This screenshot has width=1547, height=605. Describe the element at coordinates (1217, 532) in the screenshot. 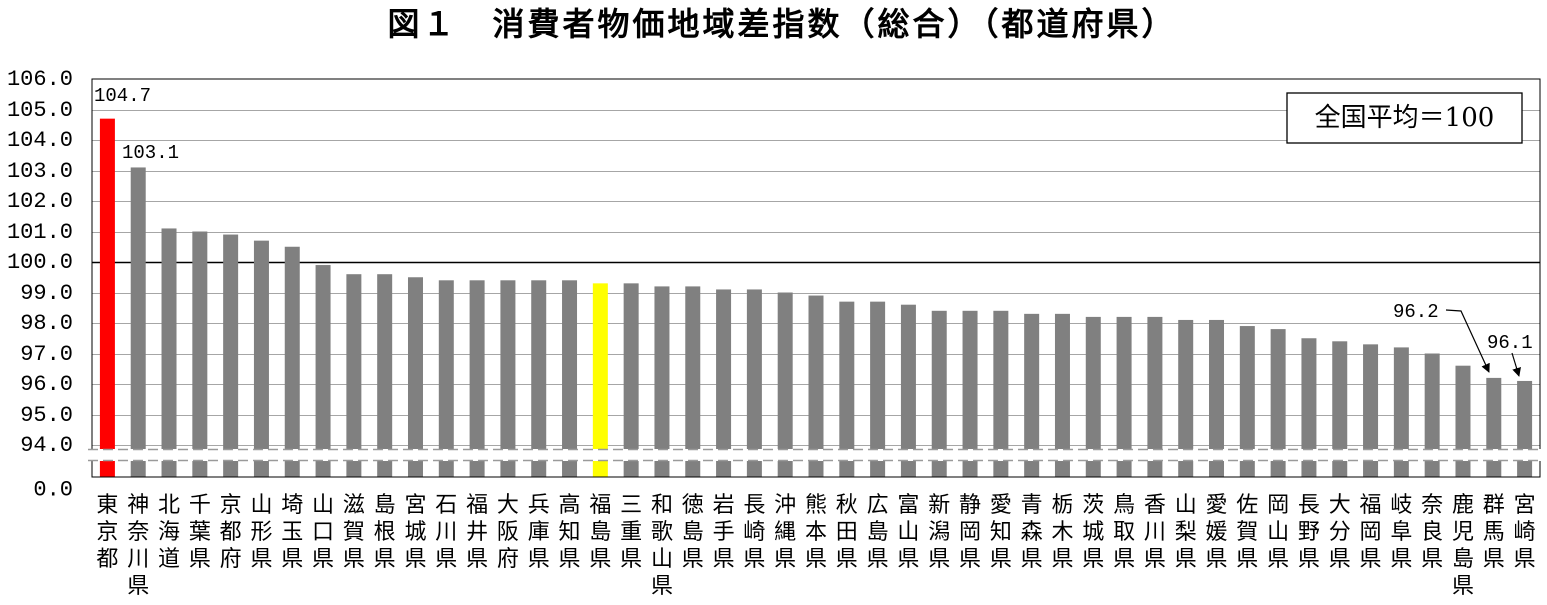

I see `category-label: 愛媛県` at that location.